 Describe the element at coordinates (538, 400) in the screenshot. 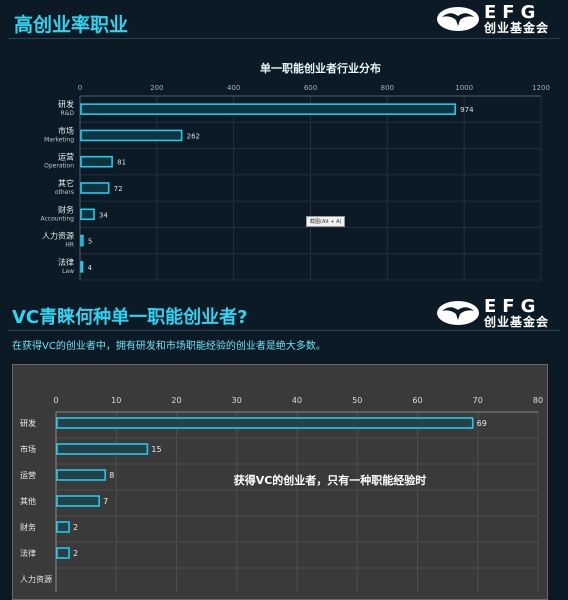

I see `x-tick-label: 80` at that location.